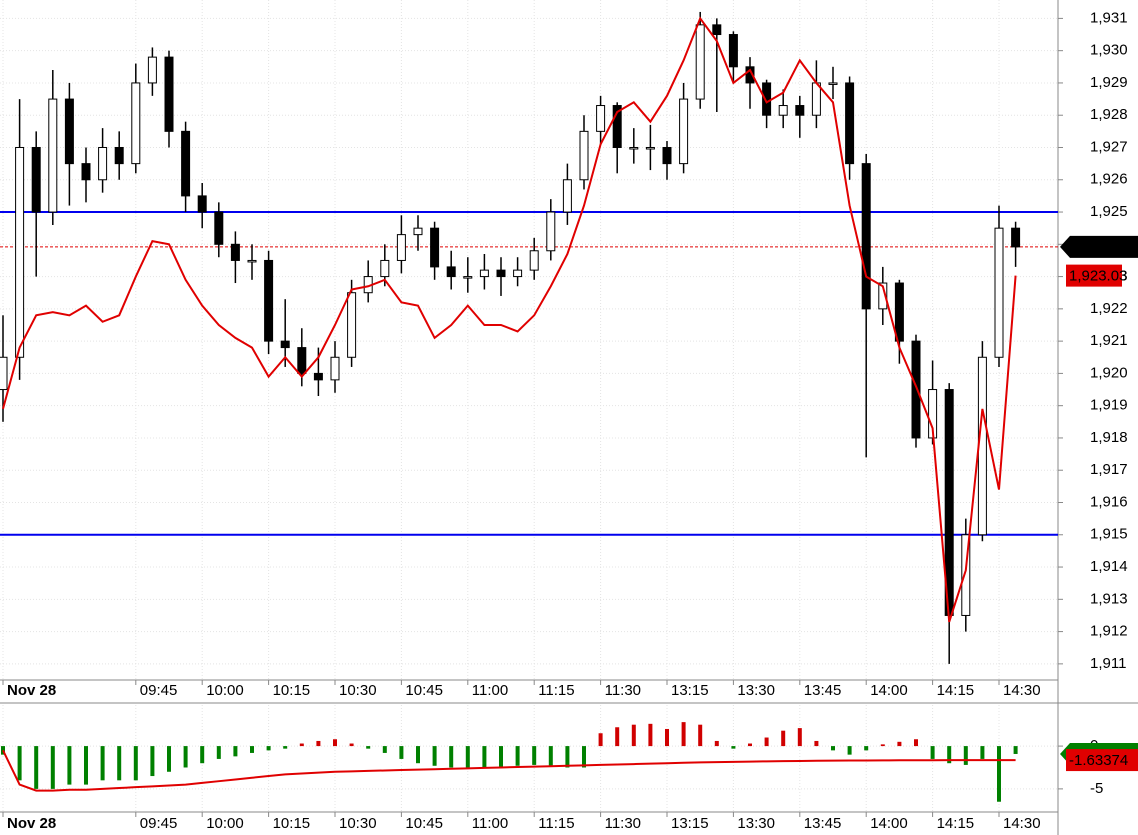 Image resolution: width=1138 pixels, height=835 pixels. Describe the element at coordinates (1109, 469) in the screenshot. I see `y-tick-label: 1,917` at that location.